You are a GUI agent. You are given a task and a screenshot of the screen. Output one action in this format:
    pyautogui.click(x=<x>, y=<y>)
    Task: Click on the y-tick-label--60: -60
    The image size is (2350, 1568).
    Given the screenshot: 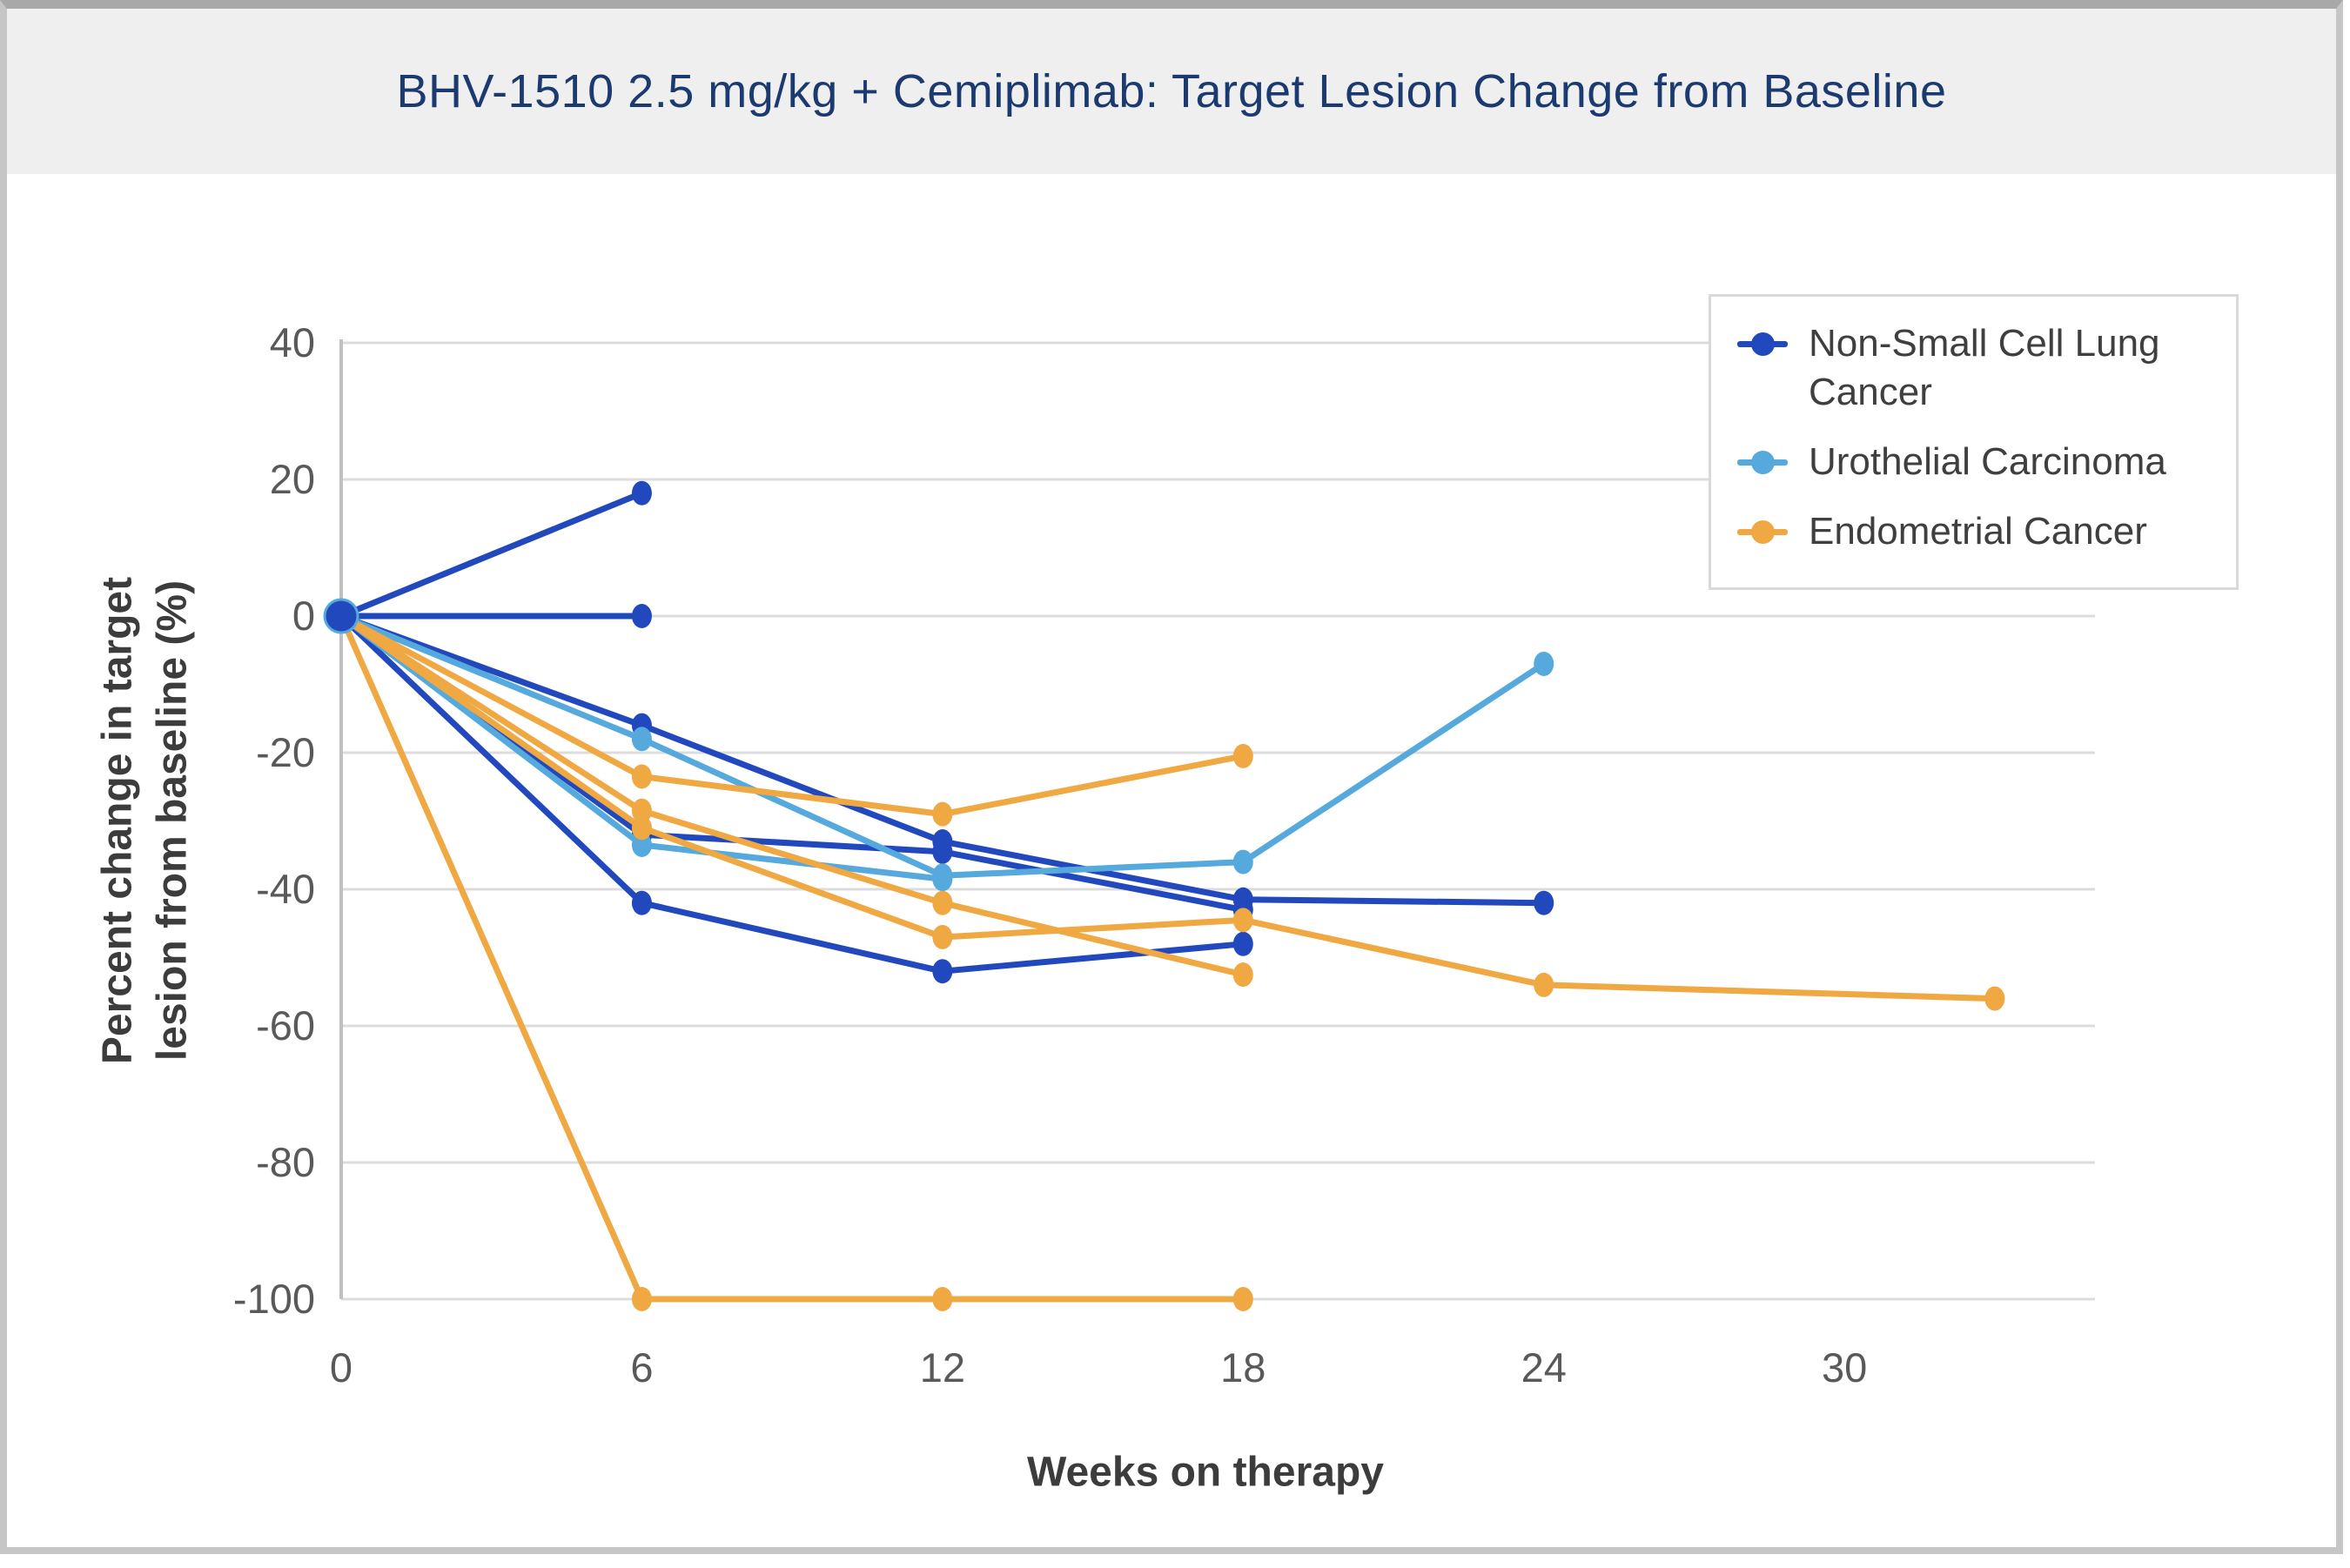 What is the action you would take?
    pyautogui.click(x=286, y=1026)
    